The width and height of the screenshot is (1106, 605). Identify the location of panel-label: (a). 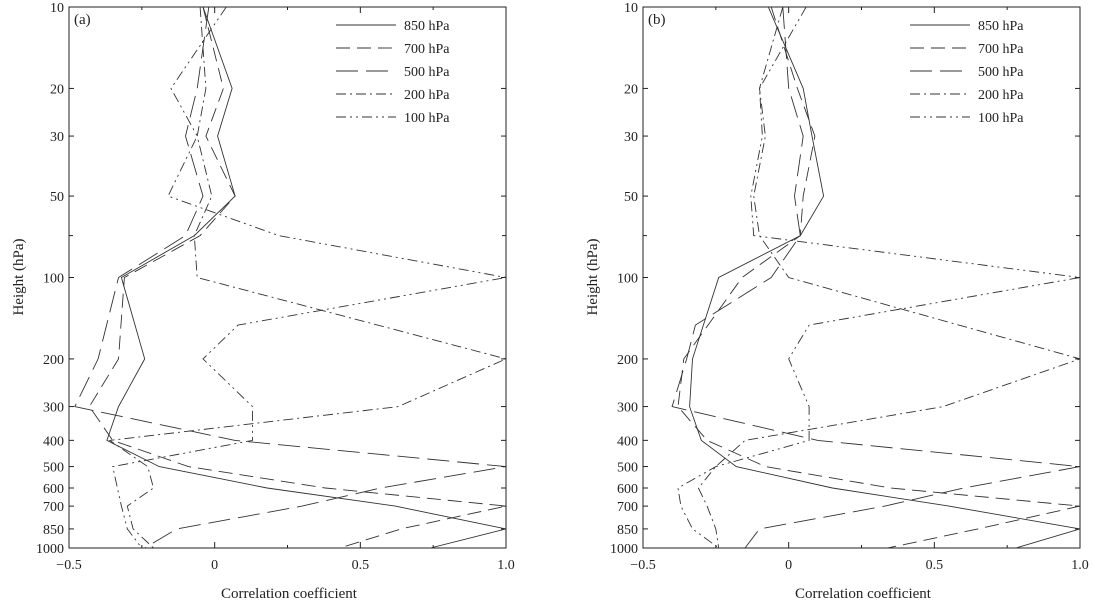
(82, 20).